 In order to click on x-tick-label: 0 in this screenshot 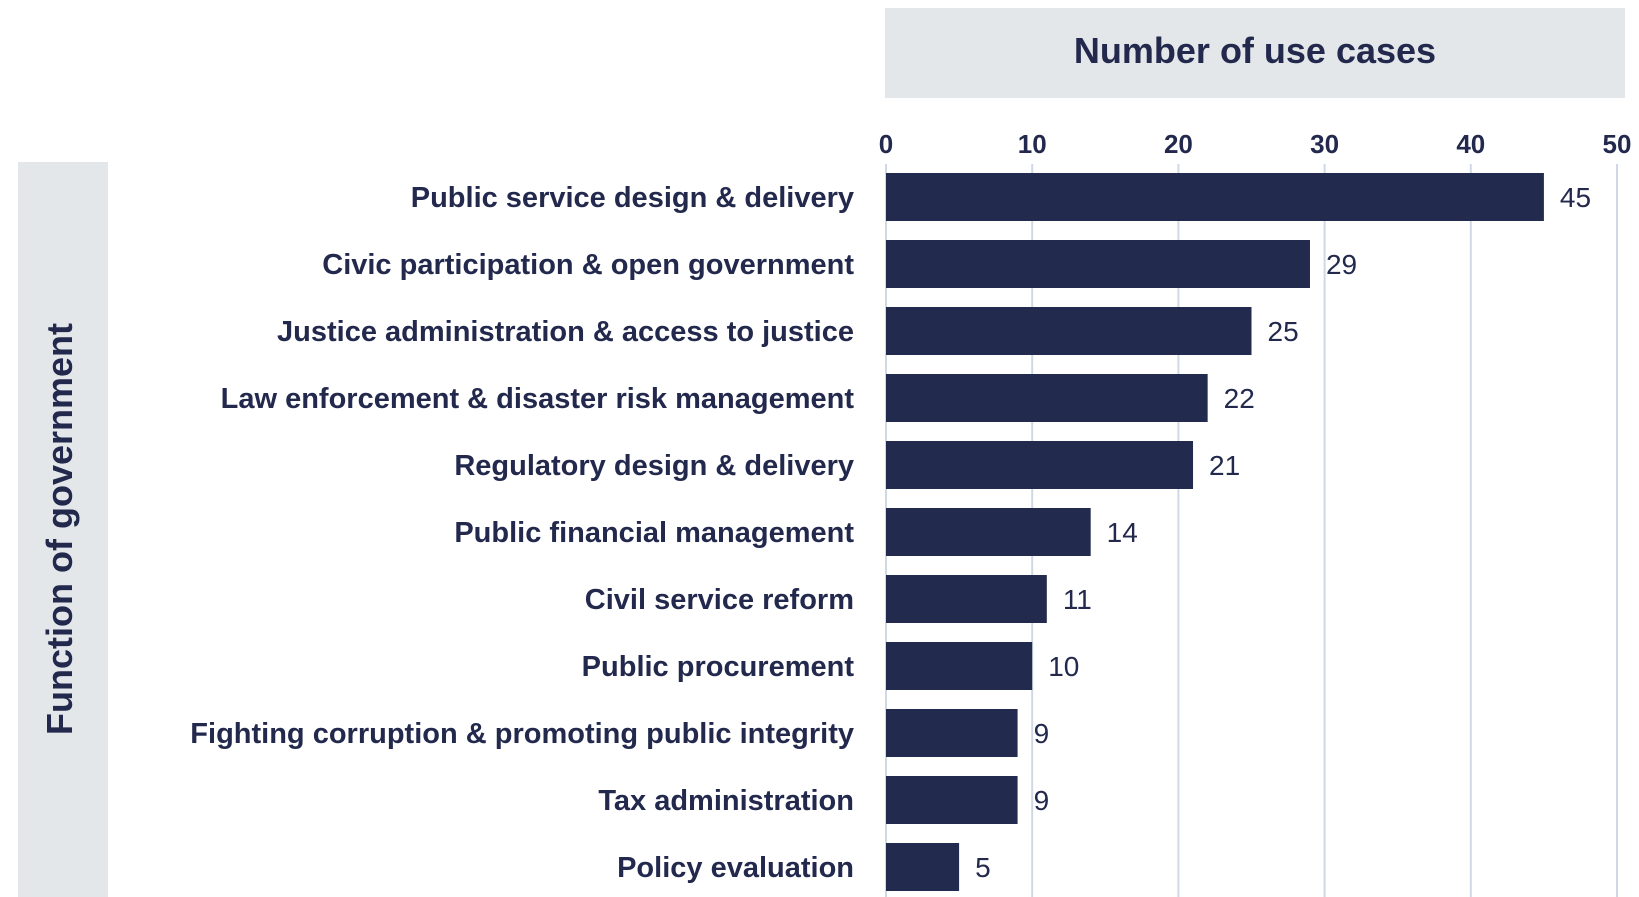, I will do `click(886, 144)`.